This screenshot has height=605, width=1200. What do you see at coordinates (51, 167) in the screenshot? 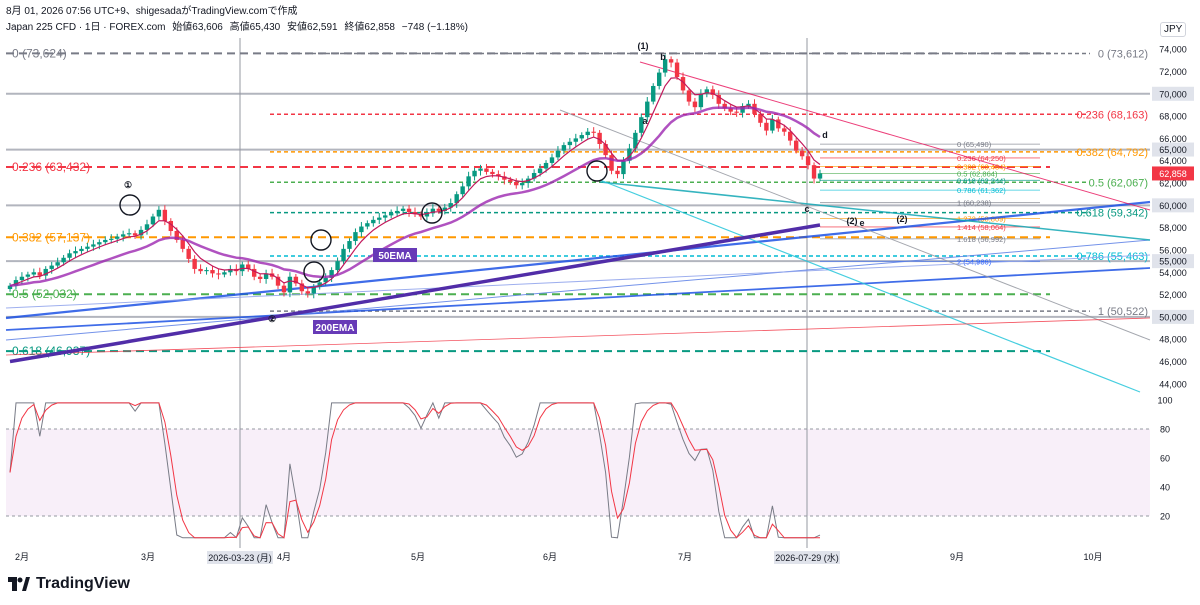
I see `fib-left-label: 0.236 (63,432)` at bounding box center [51, 167].